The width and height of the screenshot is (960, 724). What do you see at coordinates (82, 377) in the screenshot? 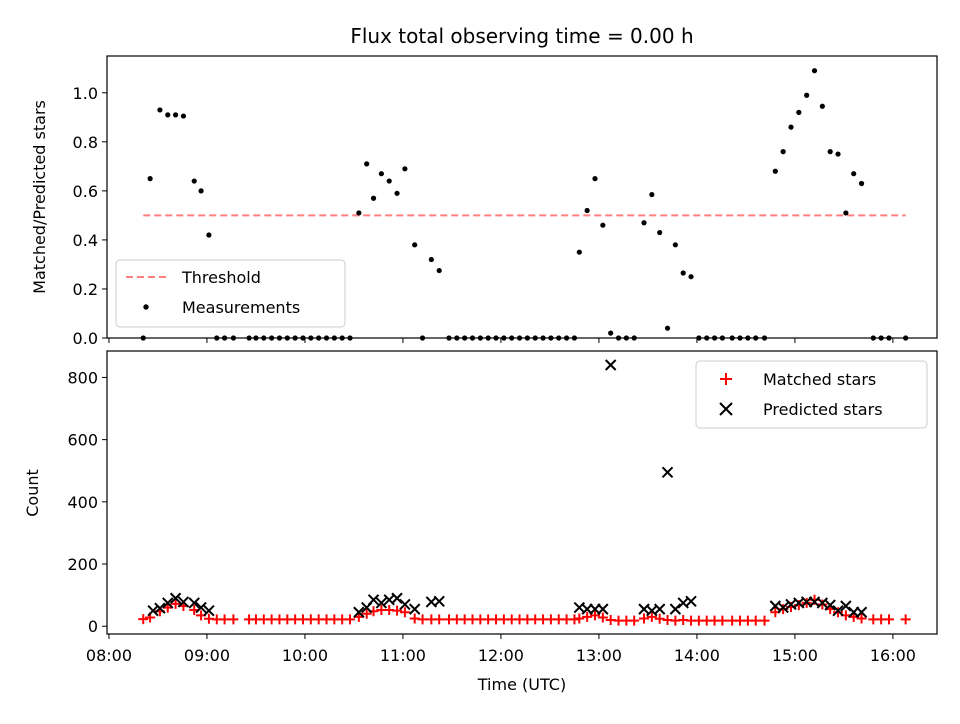
I see `bot-y-tick-label: 800` at bounding box center [82, 377].